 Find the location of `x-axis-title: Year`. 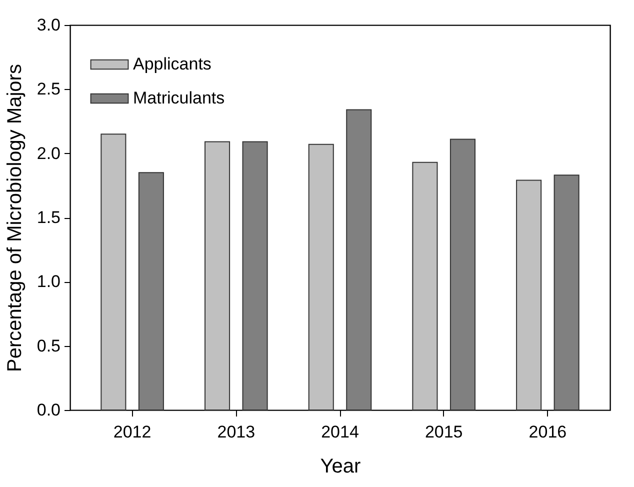

x-axis-title: Year is located at coordinates (341, 467).